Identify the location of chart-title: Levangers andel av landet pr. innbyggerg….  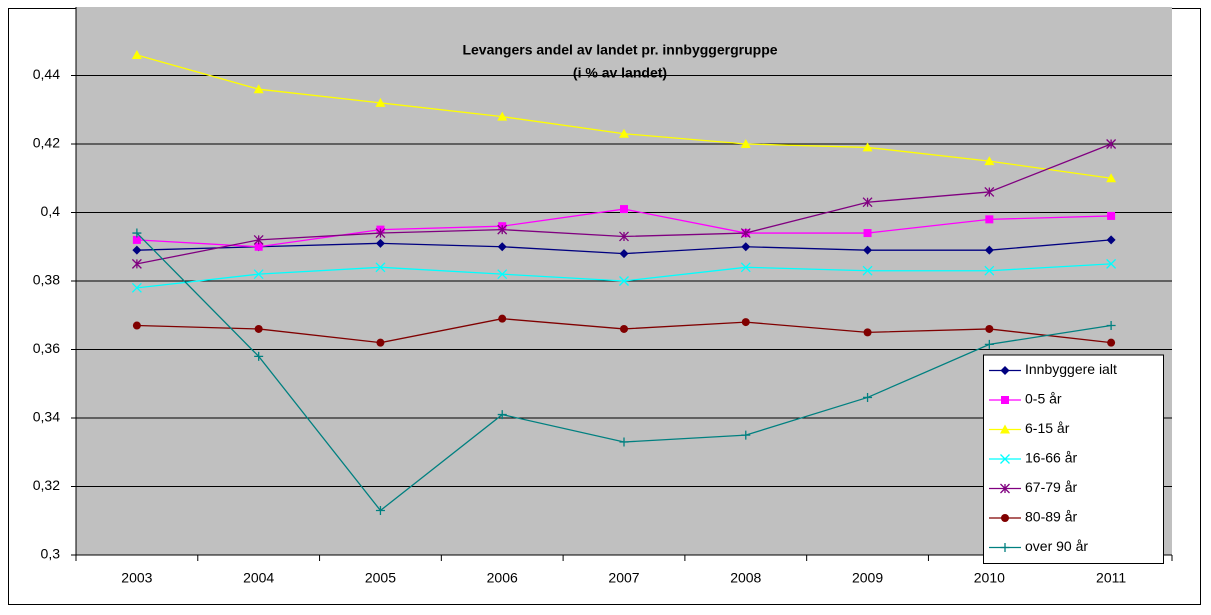
(619, 50).